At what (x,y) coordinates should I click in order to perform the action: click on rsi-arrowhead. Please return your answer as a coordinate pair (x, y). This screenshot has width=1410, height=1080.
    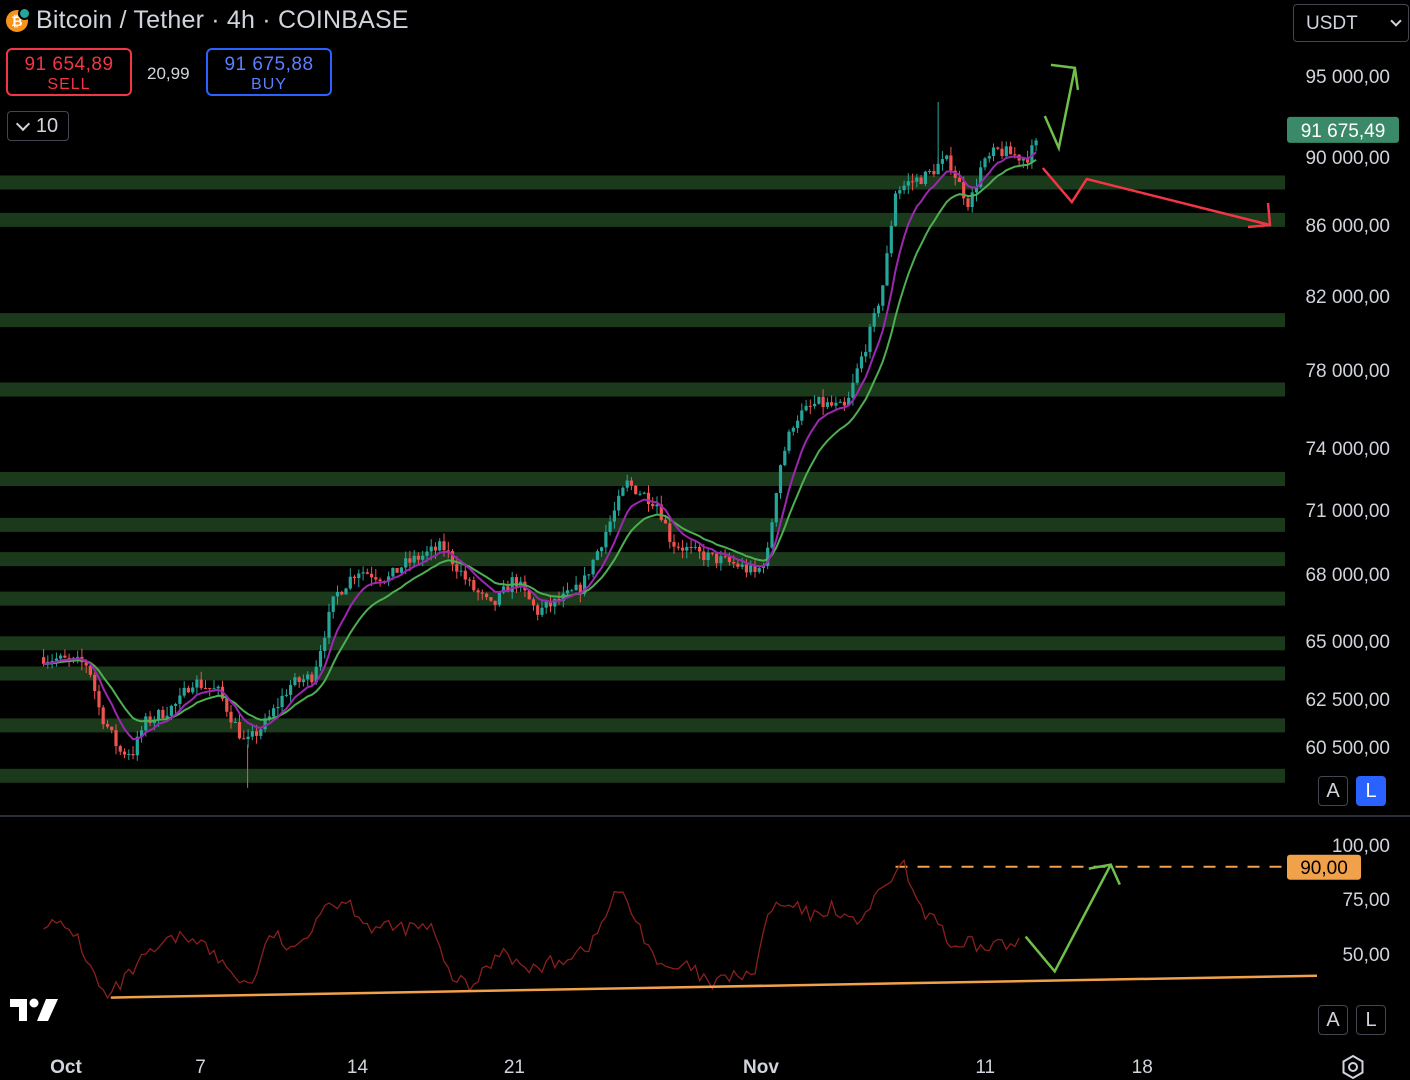
    Looking at the image, I should click on (1104, 874).